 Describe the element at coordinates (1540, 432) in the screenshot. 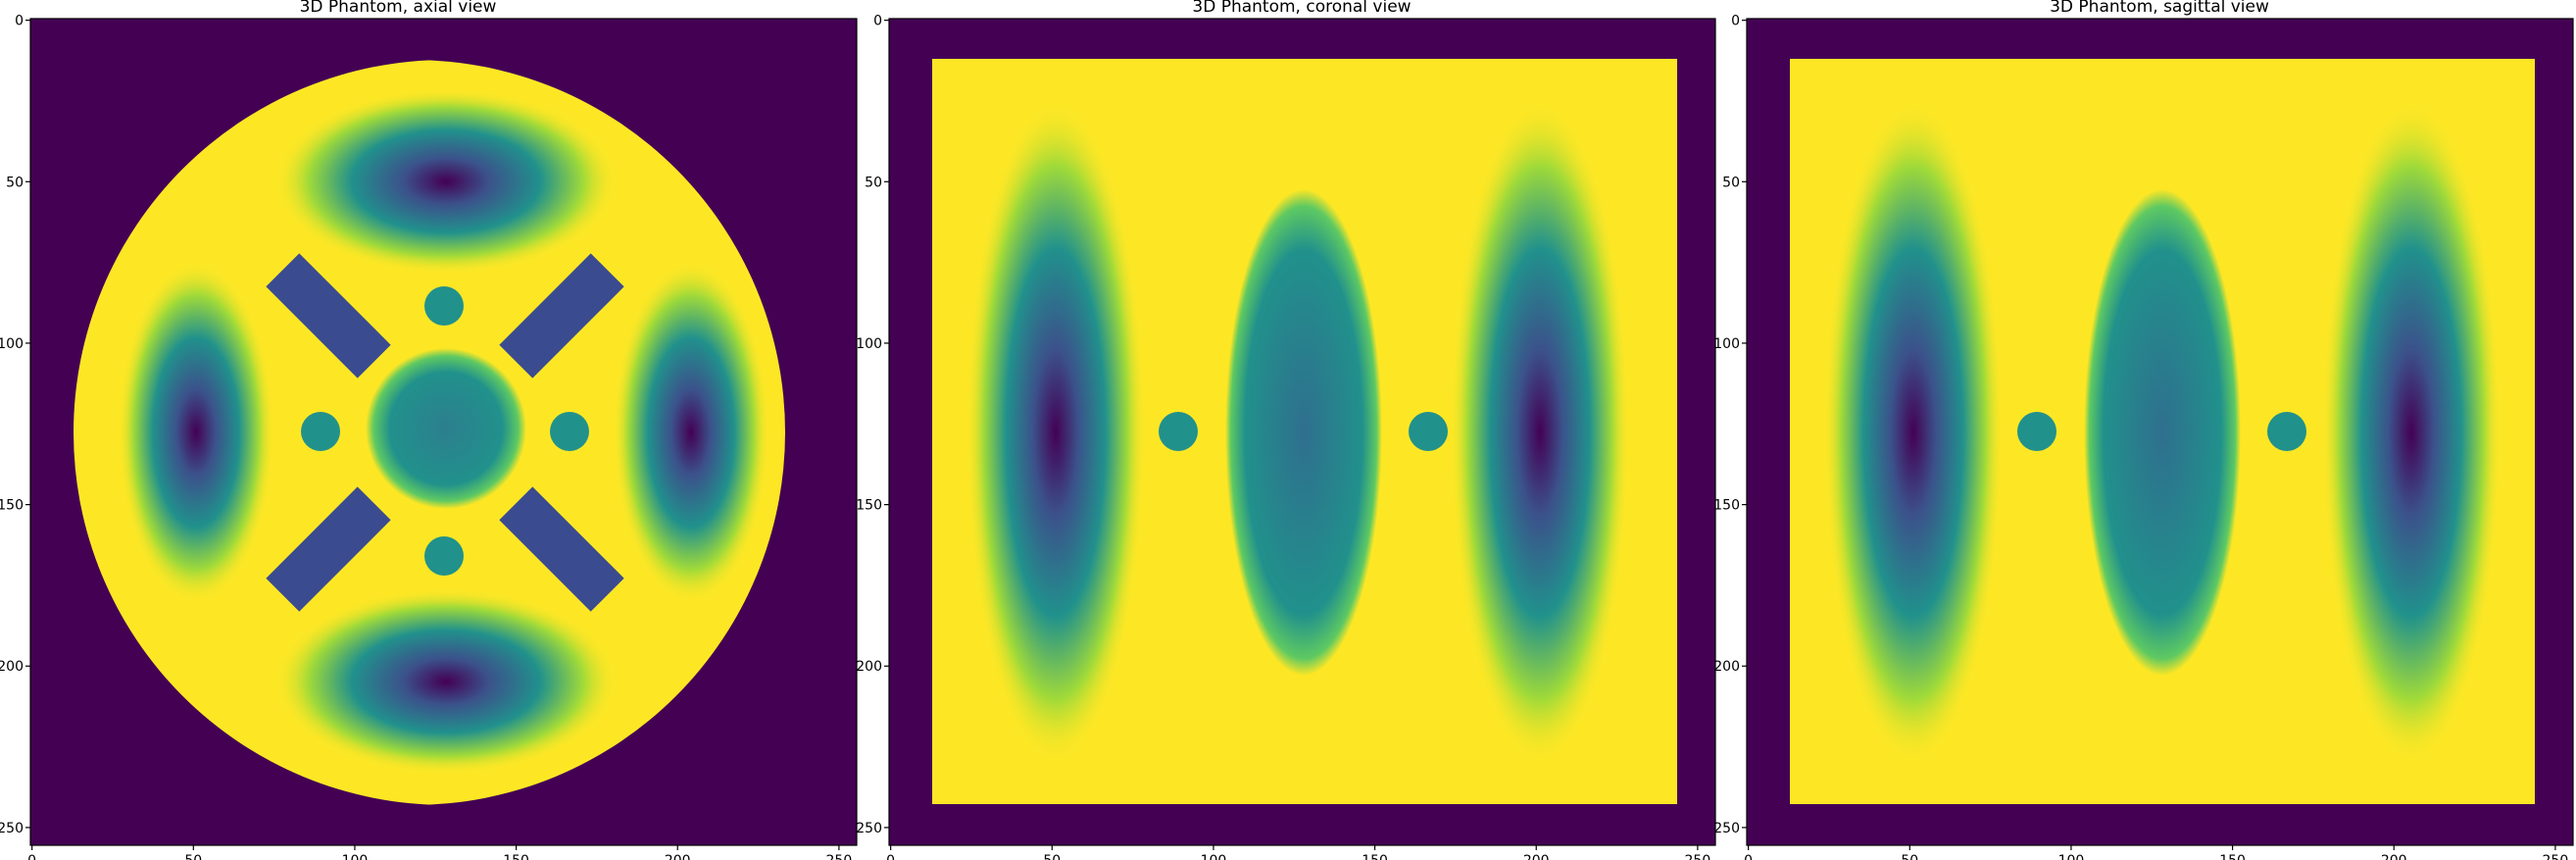

I see `coronal-lobe-right` at that location.